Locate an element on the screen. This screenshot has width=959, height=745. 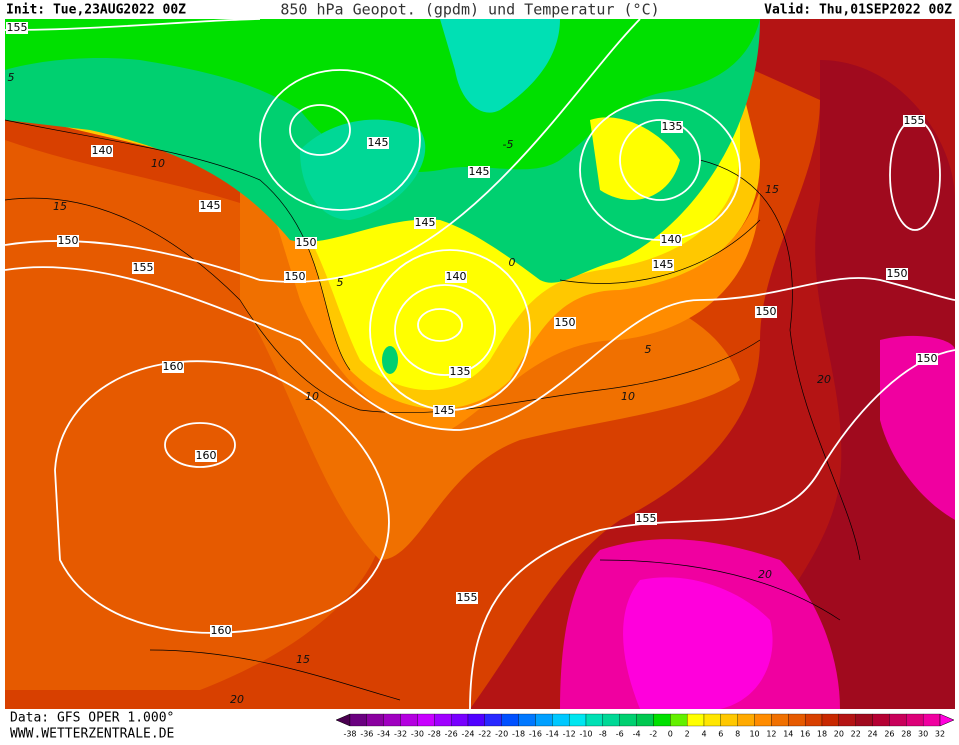
legend-label: -24 is located at coordinates (467, 734).